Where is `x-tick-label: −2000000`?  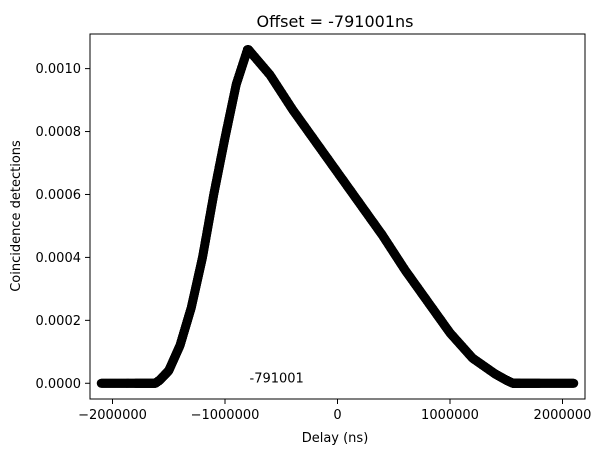 x-tick-label: −2000000 is located at coordinates (112, 415).